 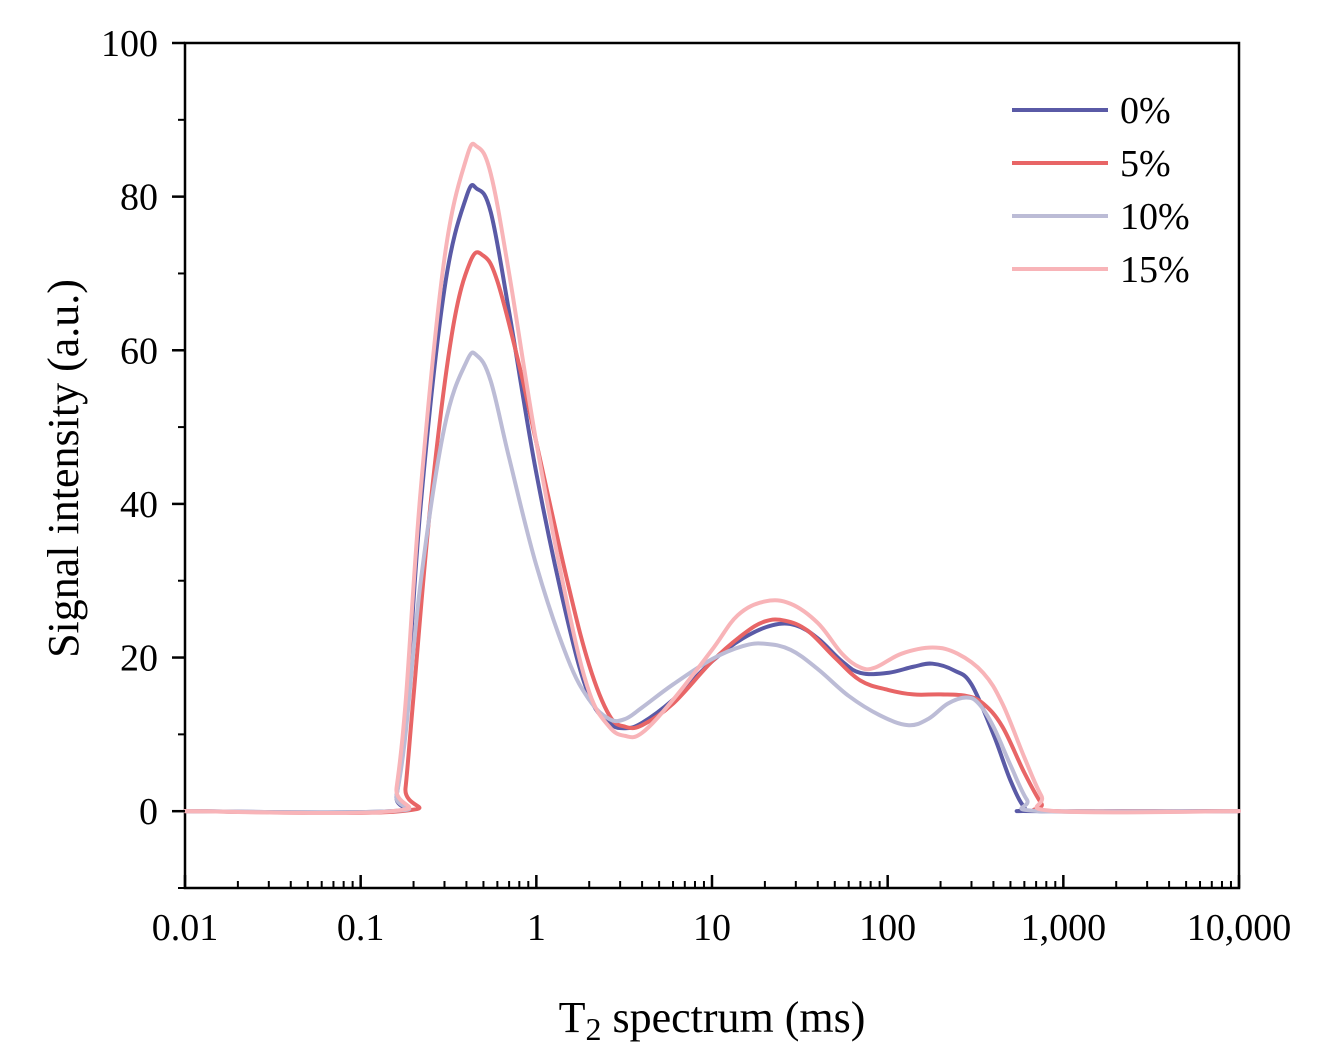 I want to click on y-tick-label: 40, so click(x=139, y=505).